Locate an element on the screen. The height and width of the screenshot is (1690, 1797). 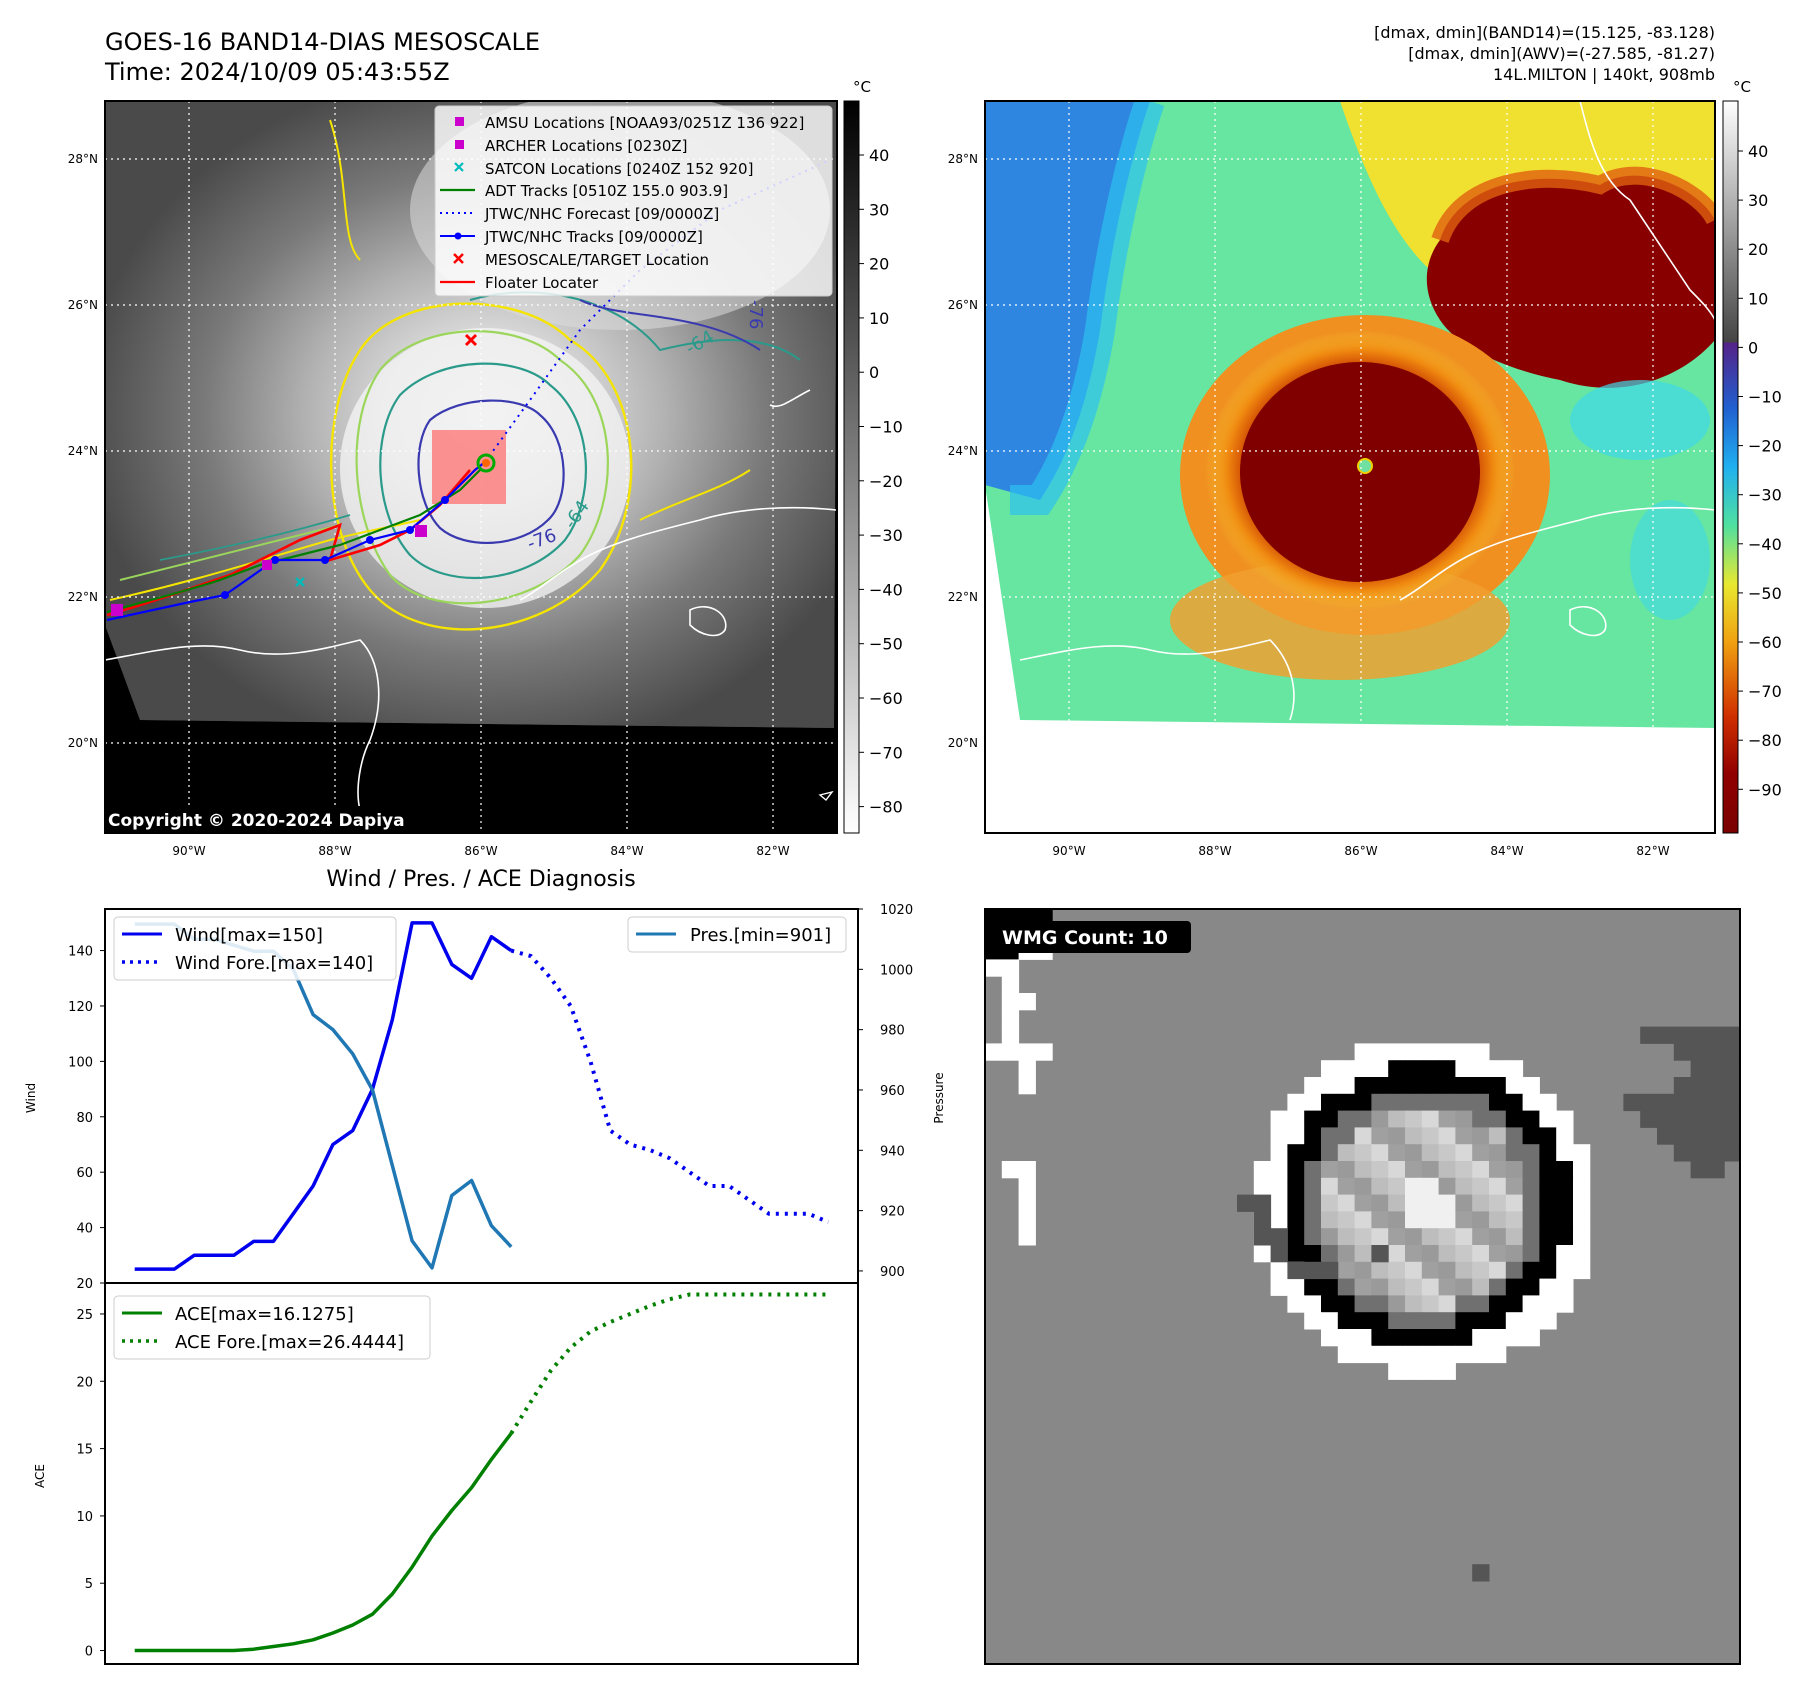
y2-tick-label: 1020 is located at coordinates (896, 910).